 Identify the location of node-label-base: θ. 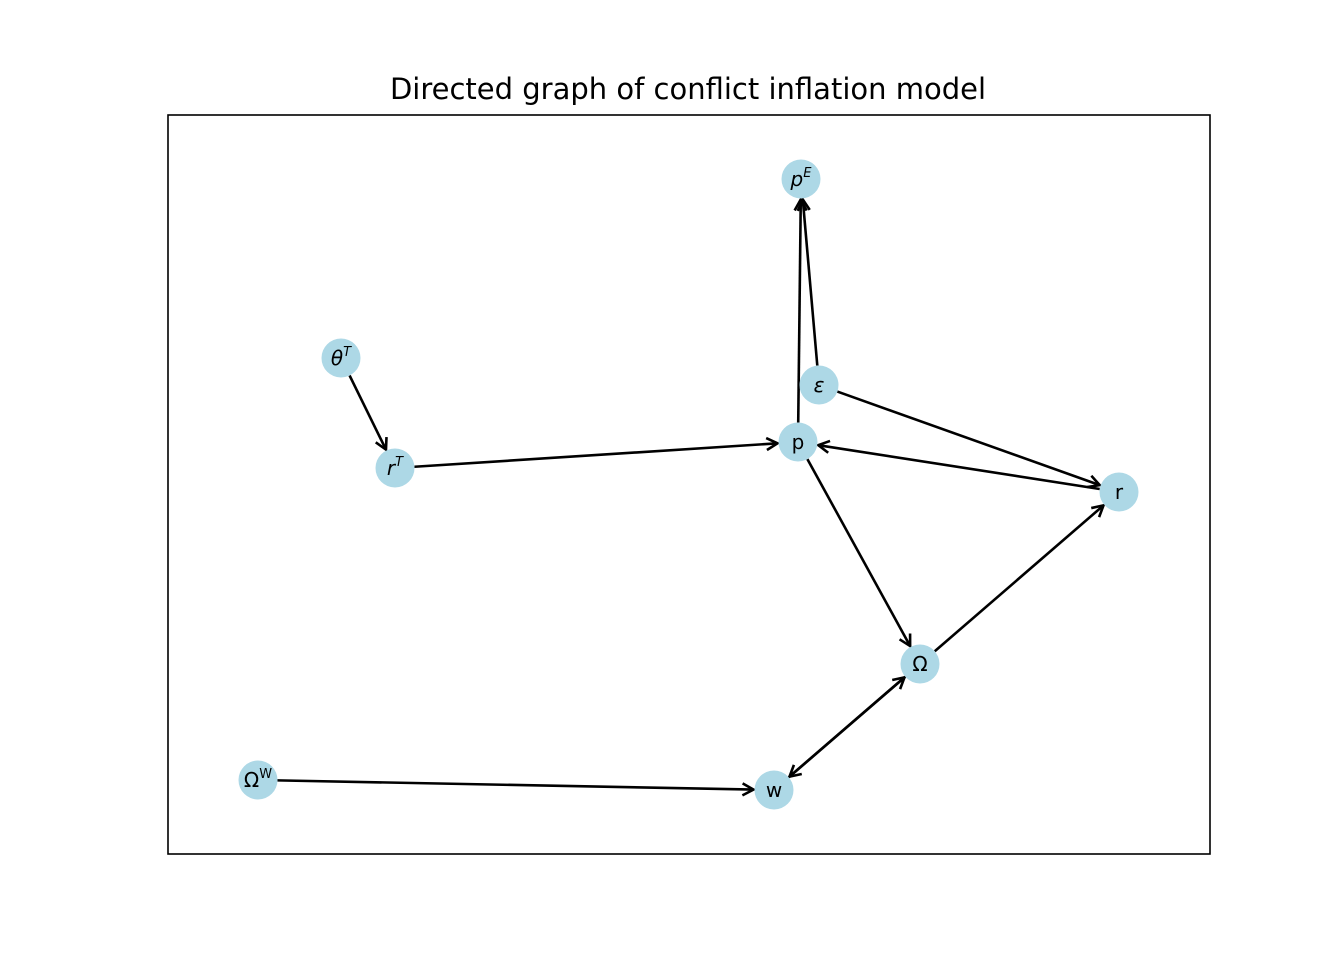
(337, 358).